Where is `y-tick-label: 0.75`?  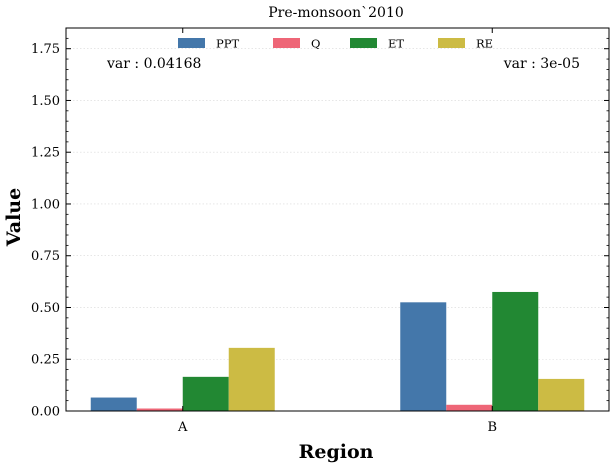 y-tick-label: 0.75 is located at coordinates (45, 256).